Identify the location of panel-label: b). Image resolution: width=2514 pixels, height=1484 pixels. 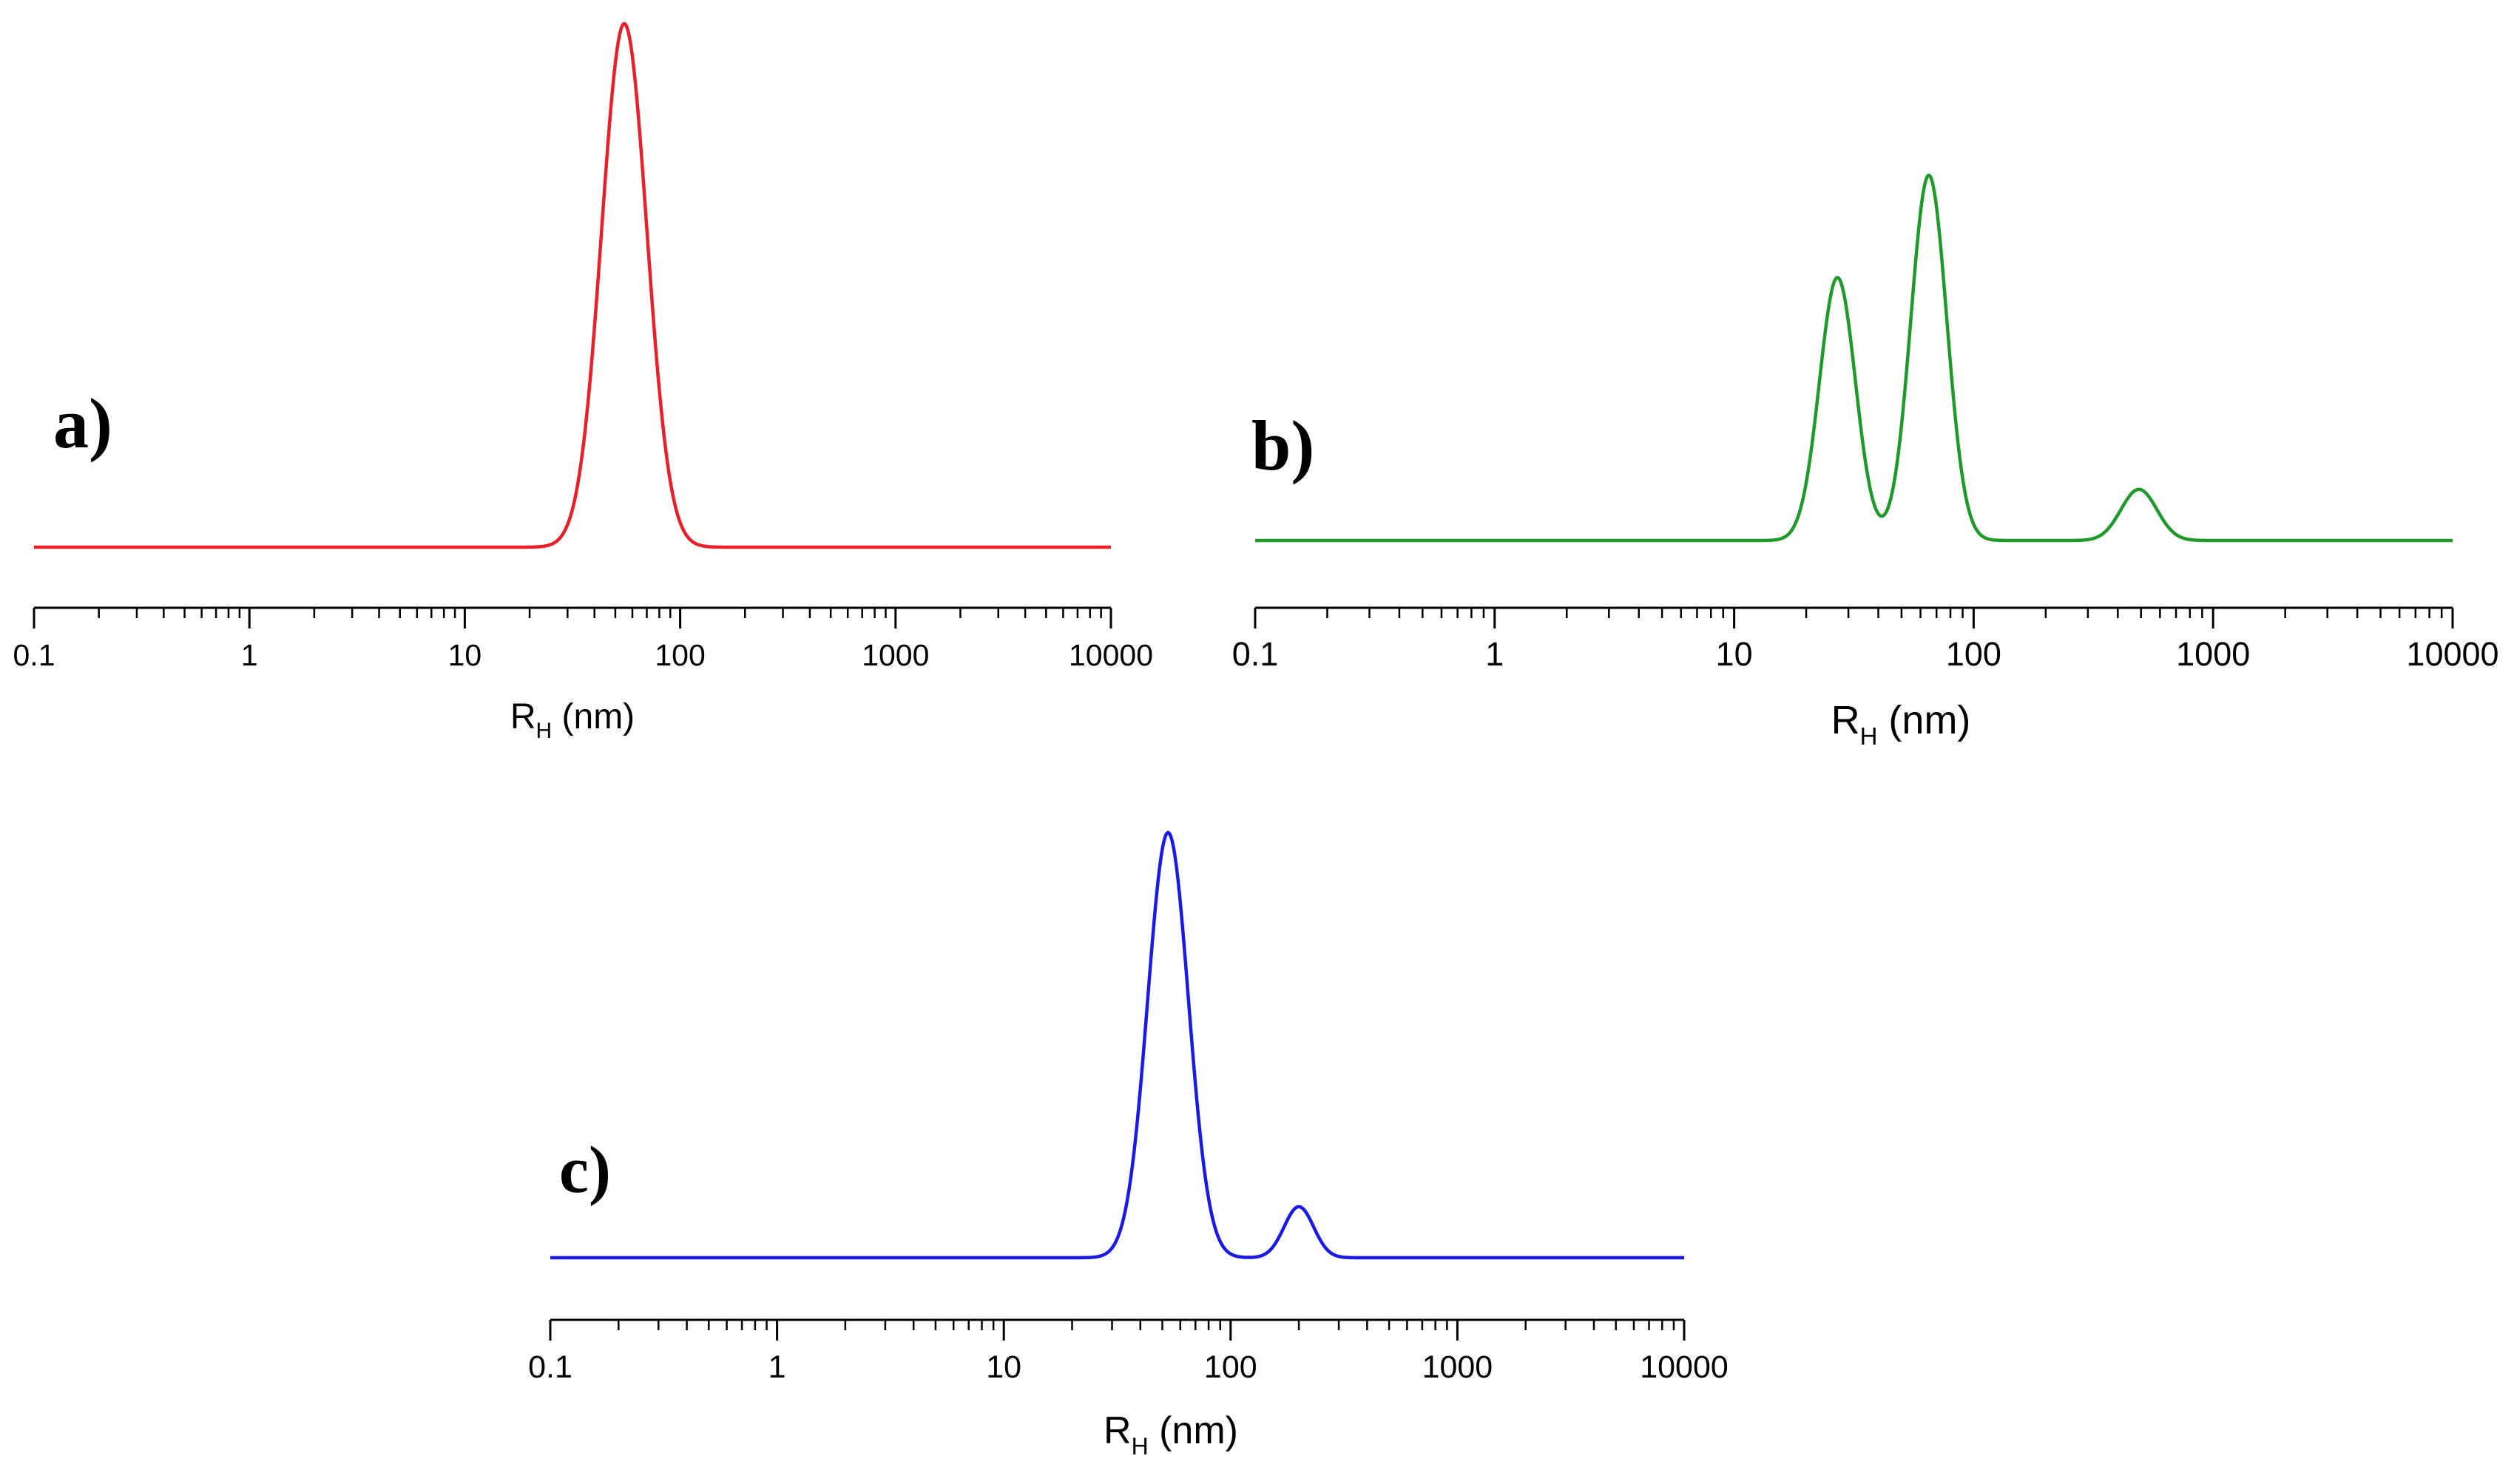
(1282, 445).